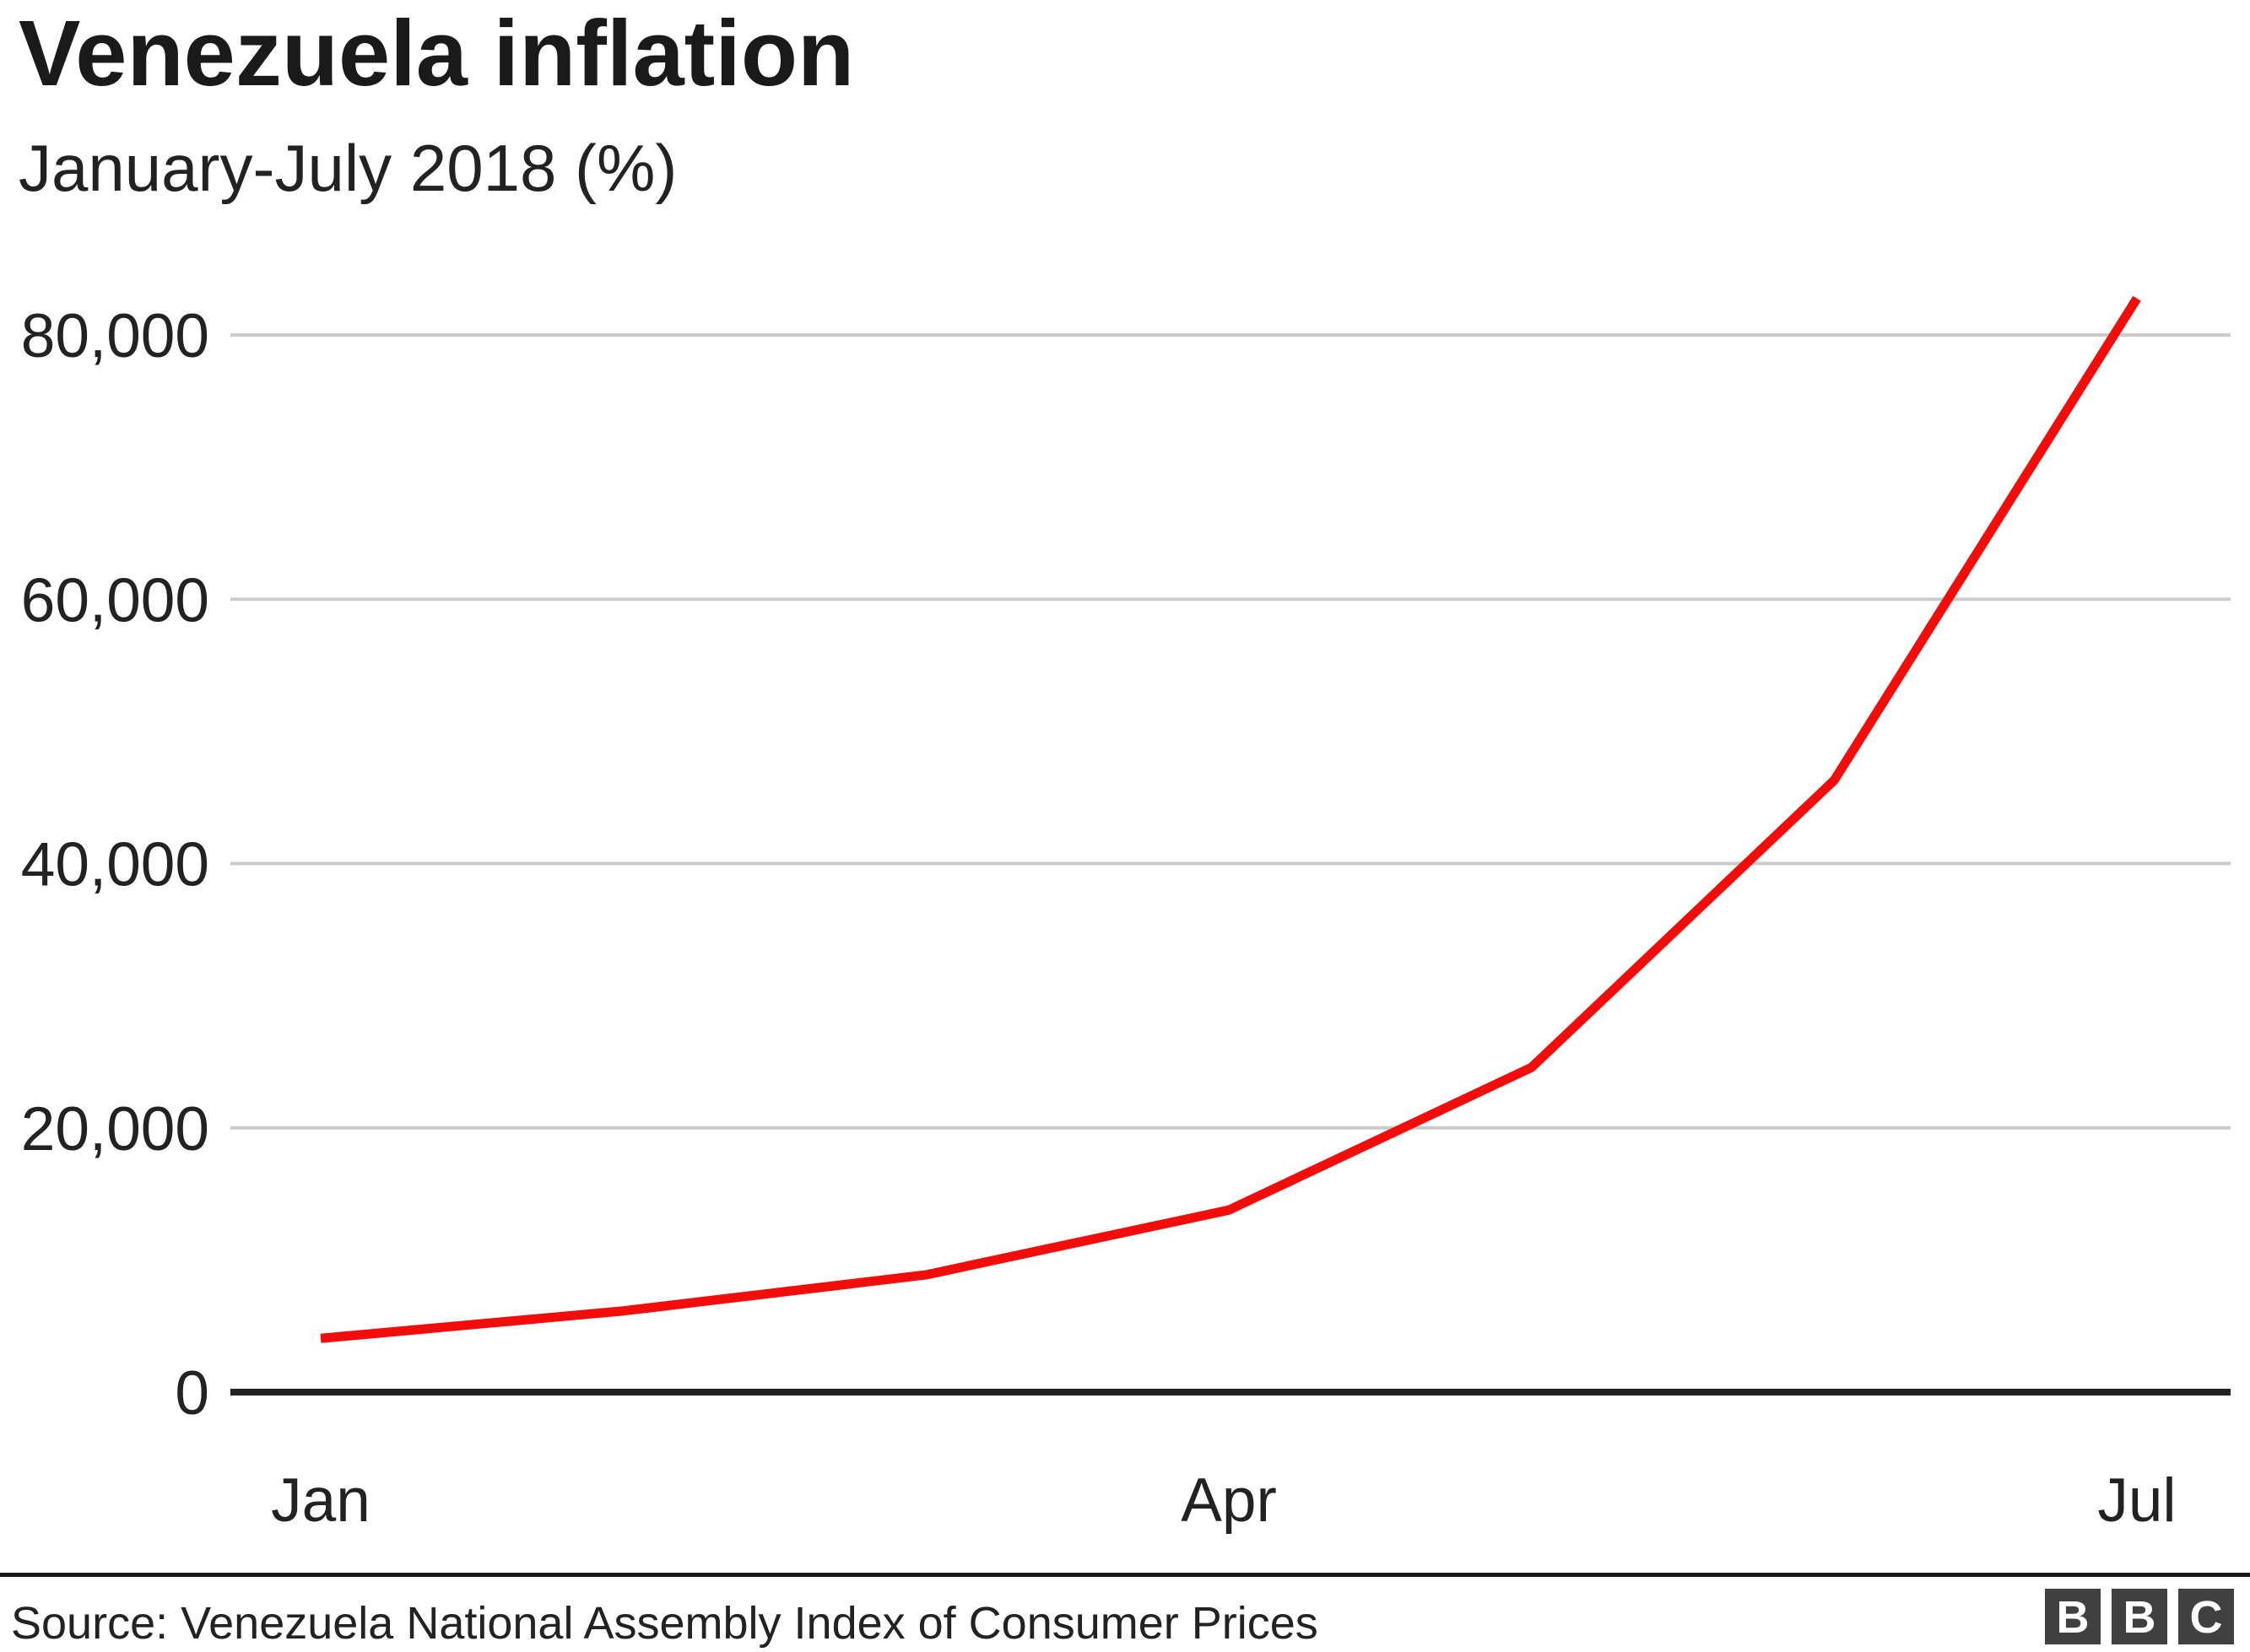  I want to click on x-axis-tick-label: Jan, so click(320, 1500).